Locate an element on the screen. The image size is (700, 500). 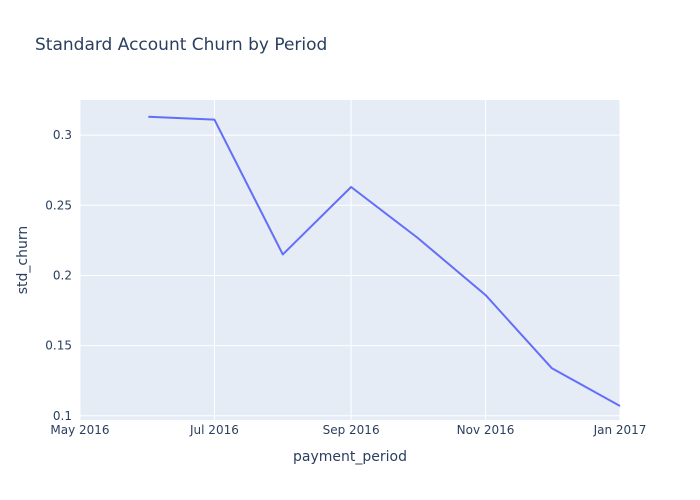
x-tick-label: Sep 2016 is located at coordinates (351, 430).